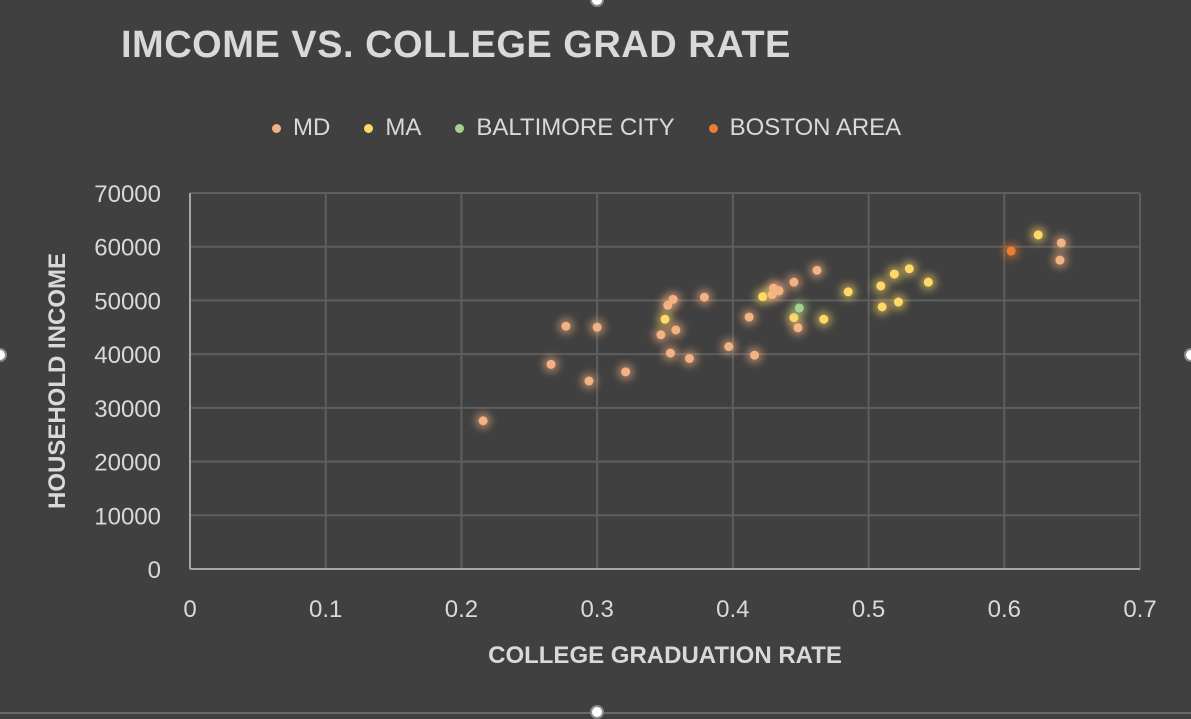  I want to click on x-tick-label: 0.6, so click(1004, 609).